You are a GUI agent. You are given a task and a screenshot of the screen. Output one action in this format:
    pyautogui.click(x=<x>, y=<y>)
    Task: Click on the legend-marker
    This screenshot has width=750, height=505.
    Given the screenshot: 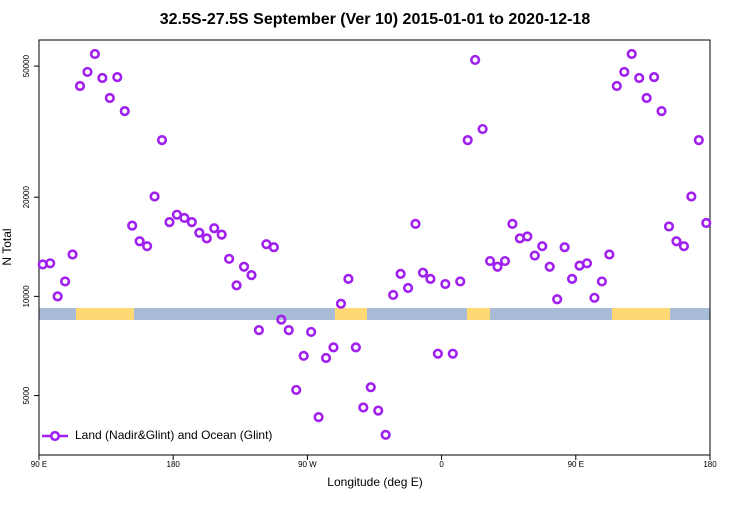 What is the action you would take?
    pyautogui.click(x=55, y=436)
    